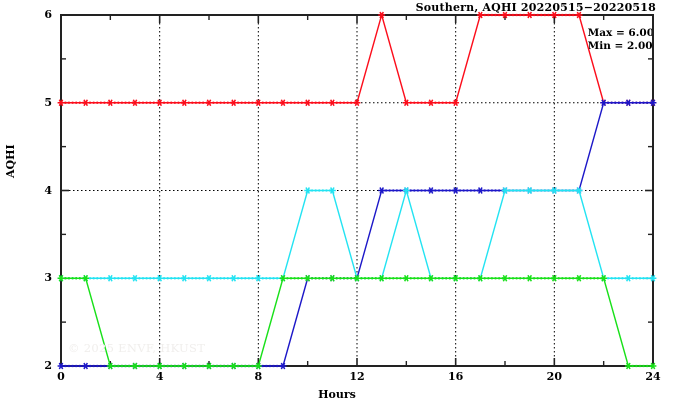 Image resolution: width=674 pixels, height=409 pixels. I want to click on x-tick-label: 12, so click(357, 376).